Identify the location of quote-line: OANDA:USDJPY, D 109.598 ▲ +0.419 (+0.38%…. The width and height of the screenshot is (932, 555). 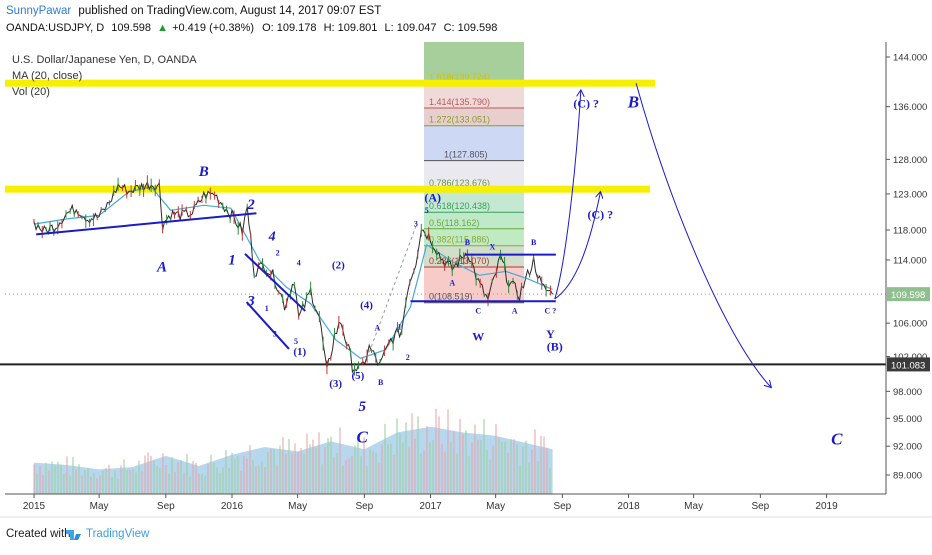
(251, 28).